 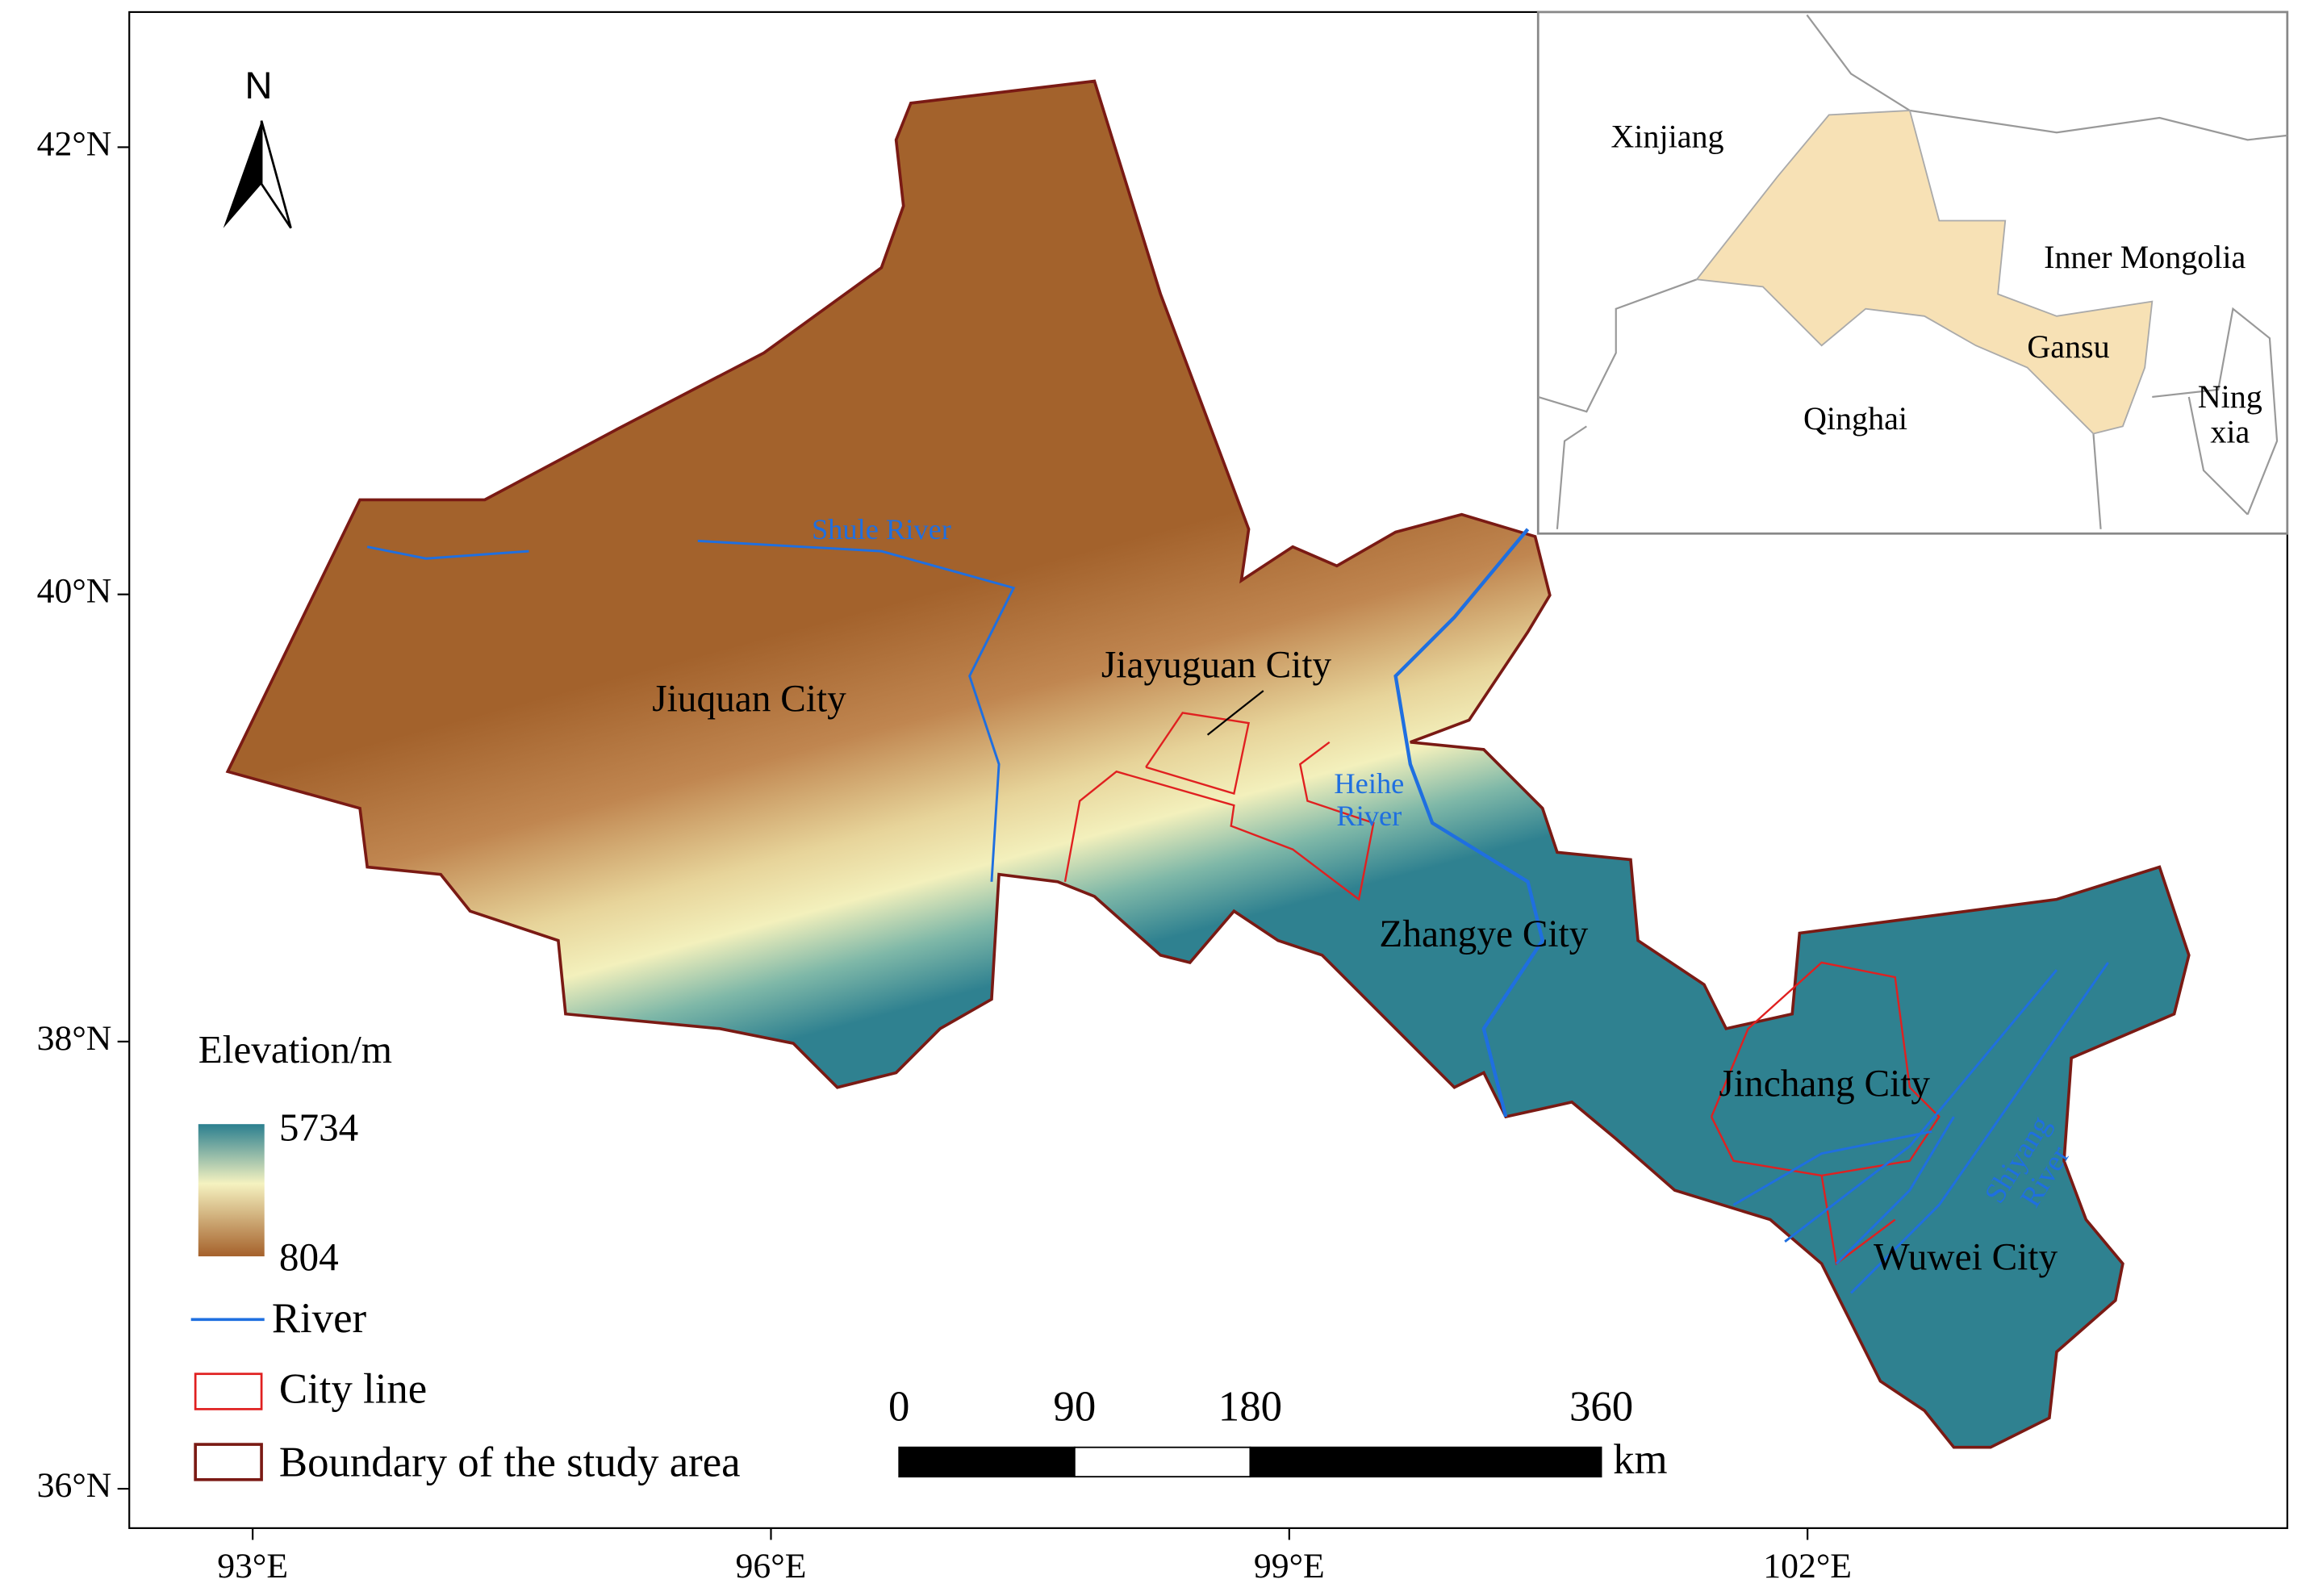 What do you see at coordinates (295, 1050) in the screenshot?
I see `legend-title: Elevation/m` at bounding box center [295, 1050].